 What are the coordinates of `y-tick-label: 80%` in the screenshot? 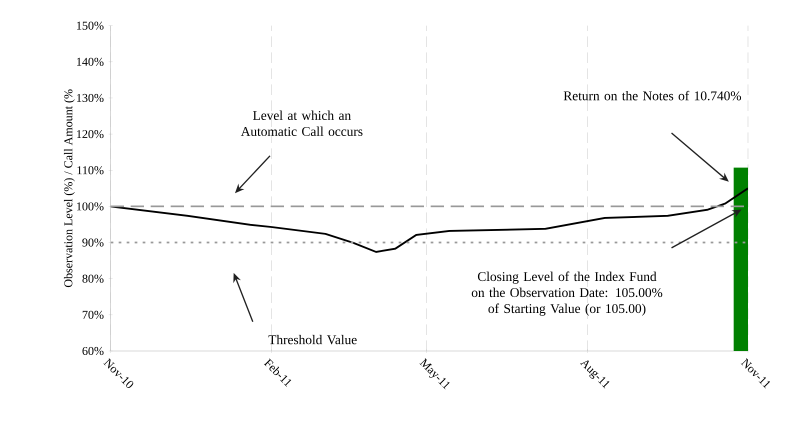 It's located at (93, 278).